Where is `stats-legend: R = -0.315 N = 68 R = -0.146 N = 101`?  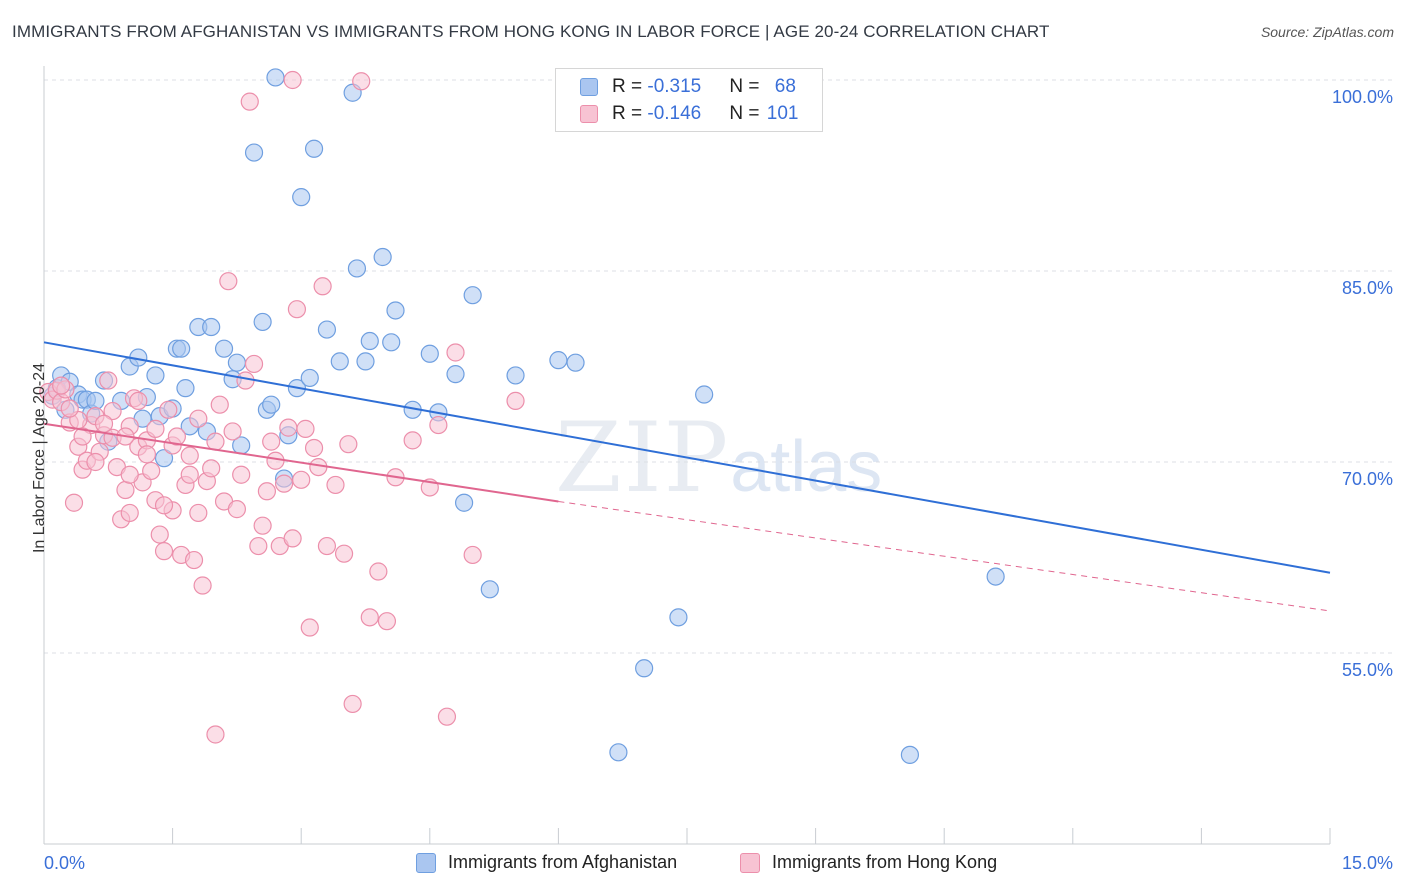 stats-legend: R = -0.315 N = 68 R = -0.146 N = 101 is located at coordinates (689, 100).